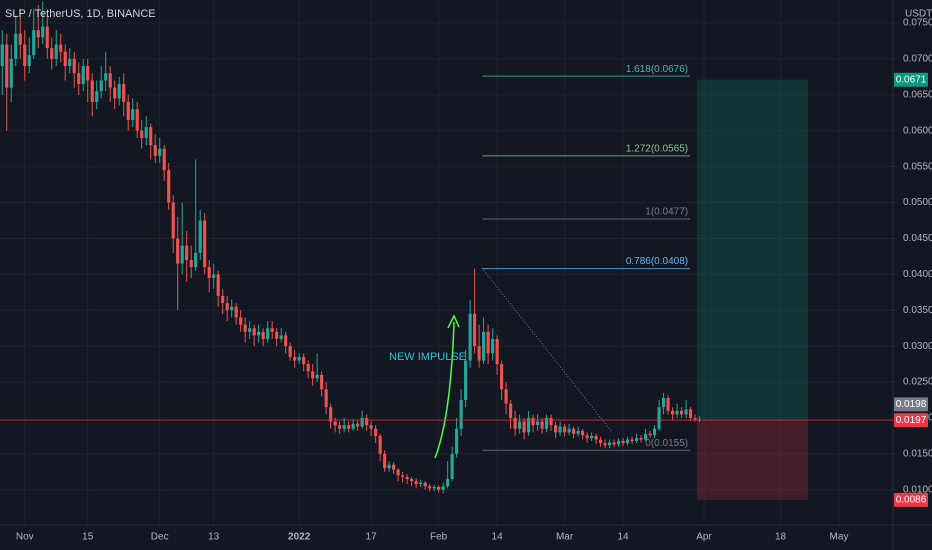 Image resolution: width=932 pixels, height=550 pixels. I want to click on arrow, so click(444, 390).